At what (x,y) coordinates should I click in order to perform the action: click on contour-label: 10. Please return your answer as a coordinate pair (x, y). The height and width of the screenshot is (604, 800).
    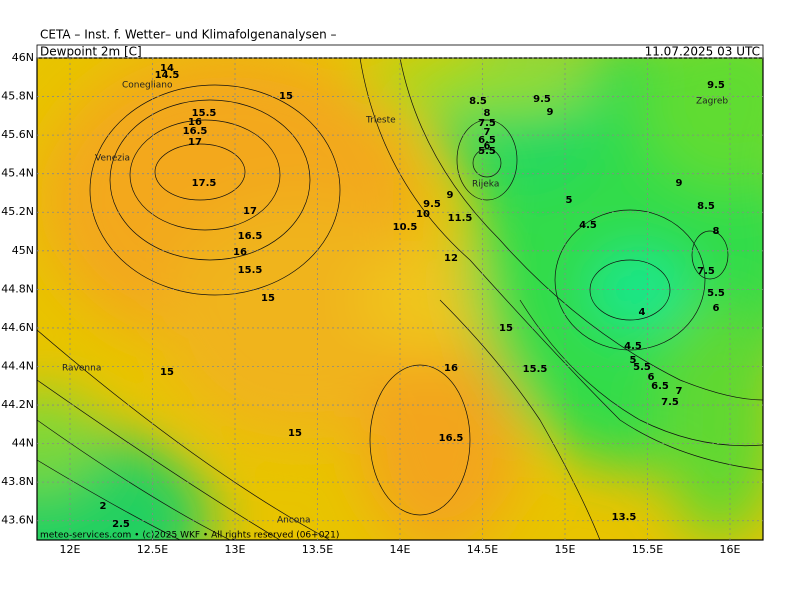
    Looking at the image, I should click on (423, 214).